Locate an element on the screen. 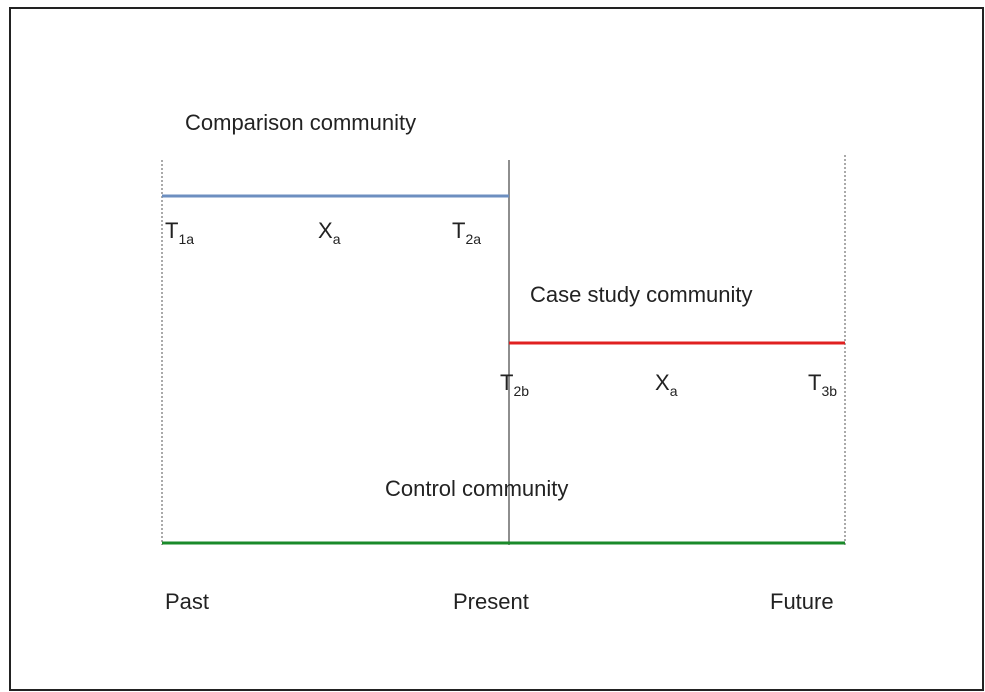 This screenshot has width=985, height=692. time-label: T2a is located at coordinates (466, 232).